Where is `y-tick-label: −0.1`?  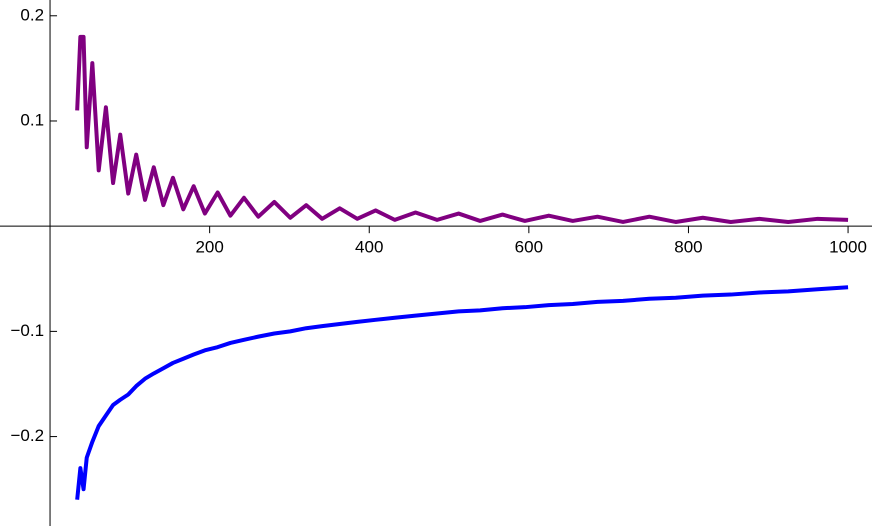 y-tick-label: −0.1 is located at coordinates (27, 330).